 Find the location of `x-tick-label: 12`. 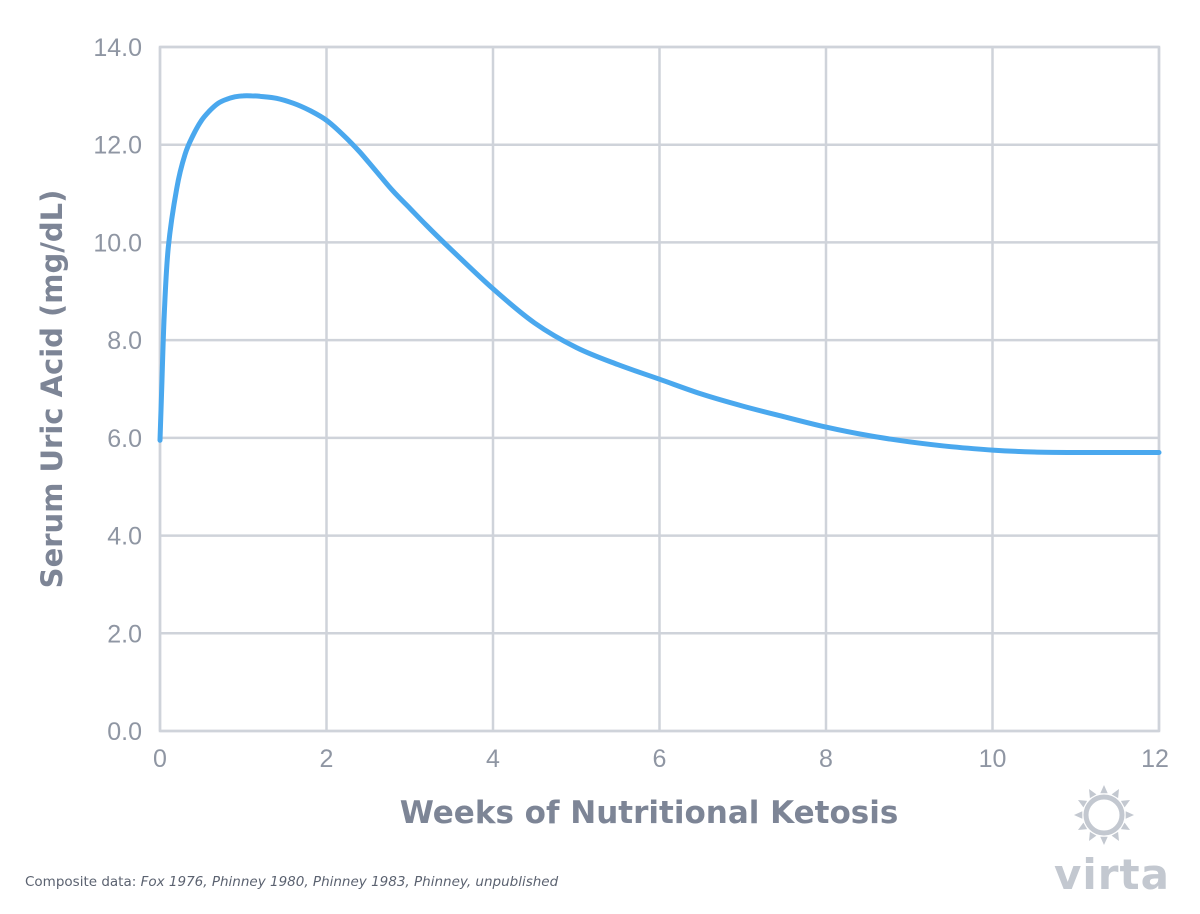

x-tick-label: 12 is located at coordinates (1155, 759).